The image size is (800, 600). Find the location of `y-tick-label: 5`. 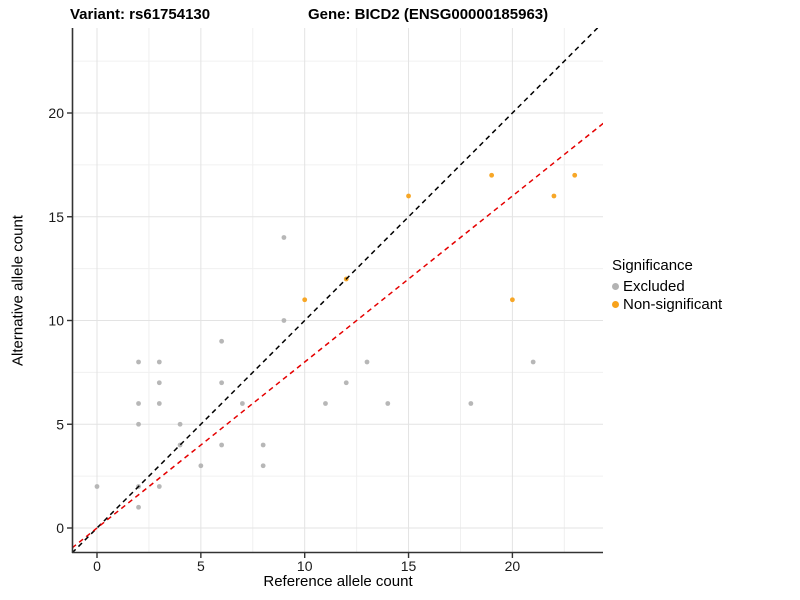

y-tick-label: 5 is located at coordinates (60, 424).